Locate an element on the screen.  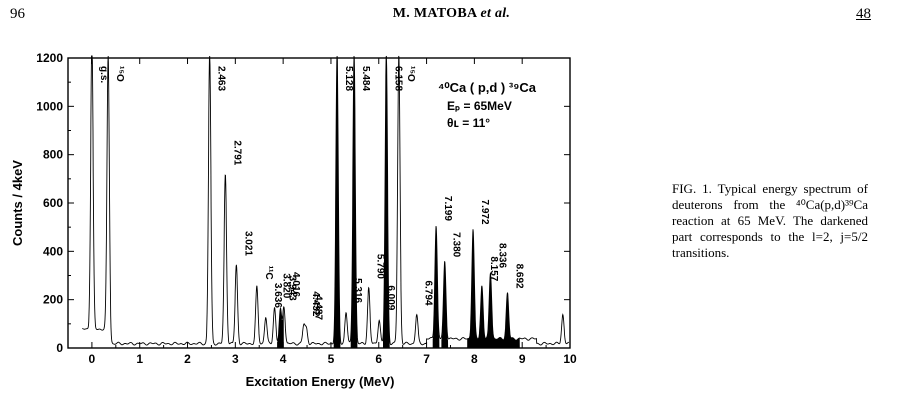
peak-label: 3.636 is located at coordinates (277, 295).